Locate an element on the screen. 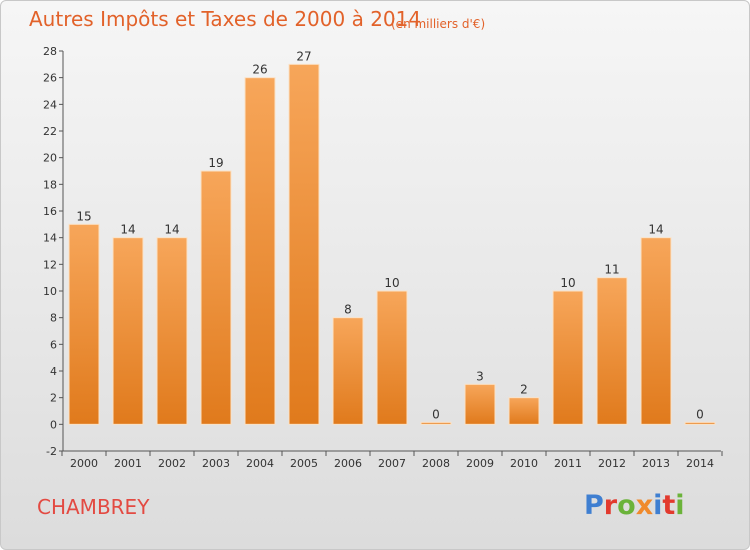  data-label-2006: 8 is located at coordinates (348, 310).